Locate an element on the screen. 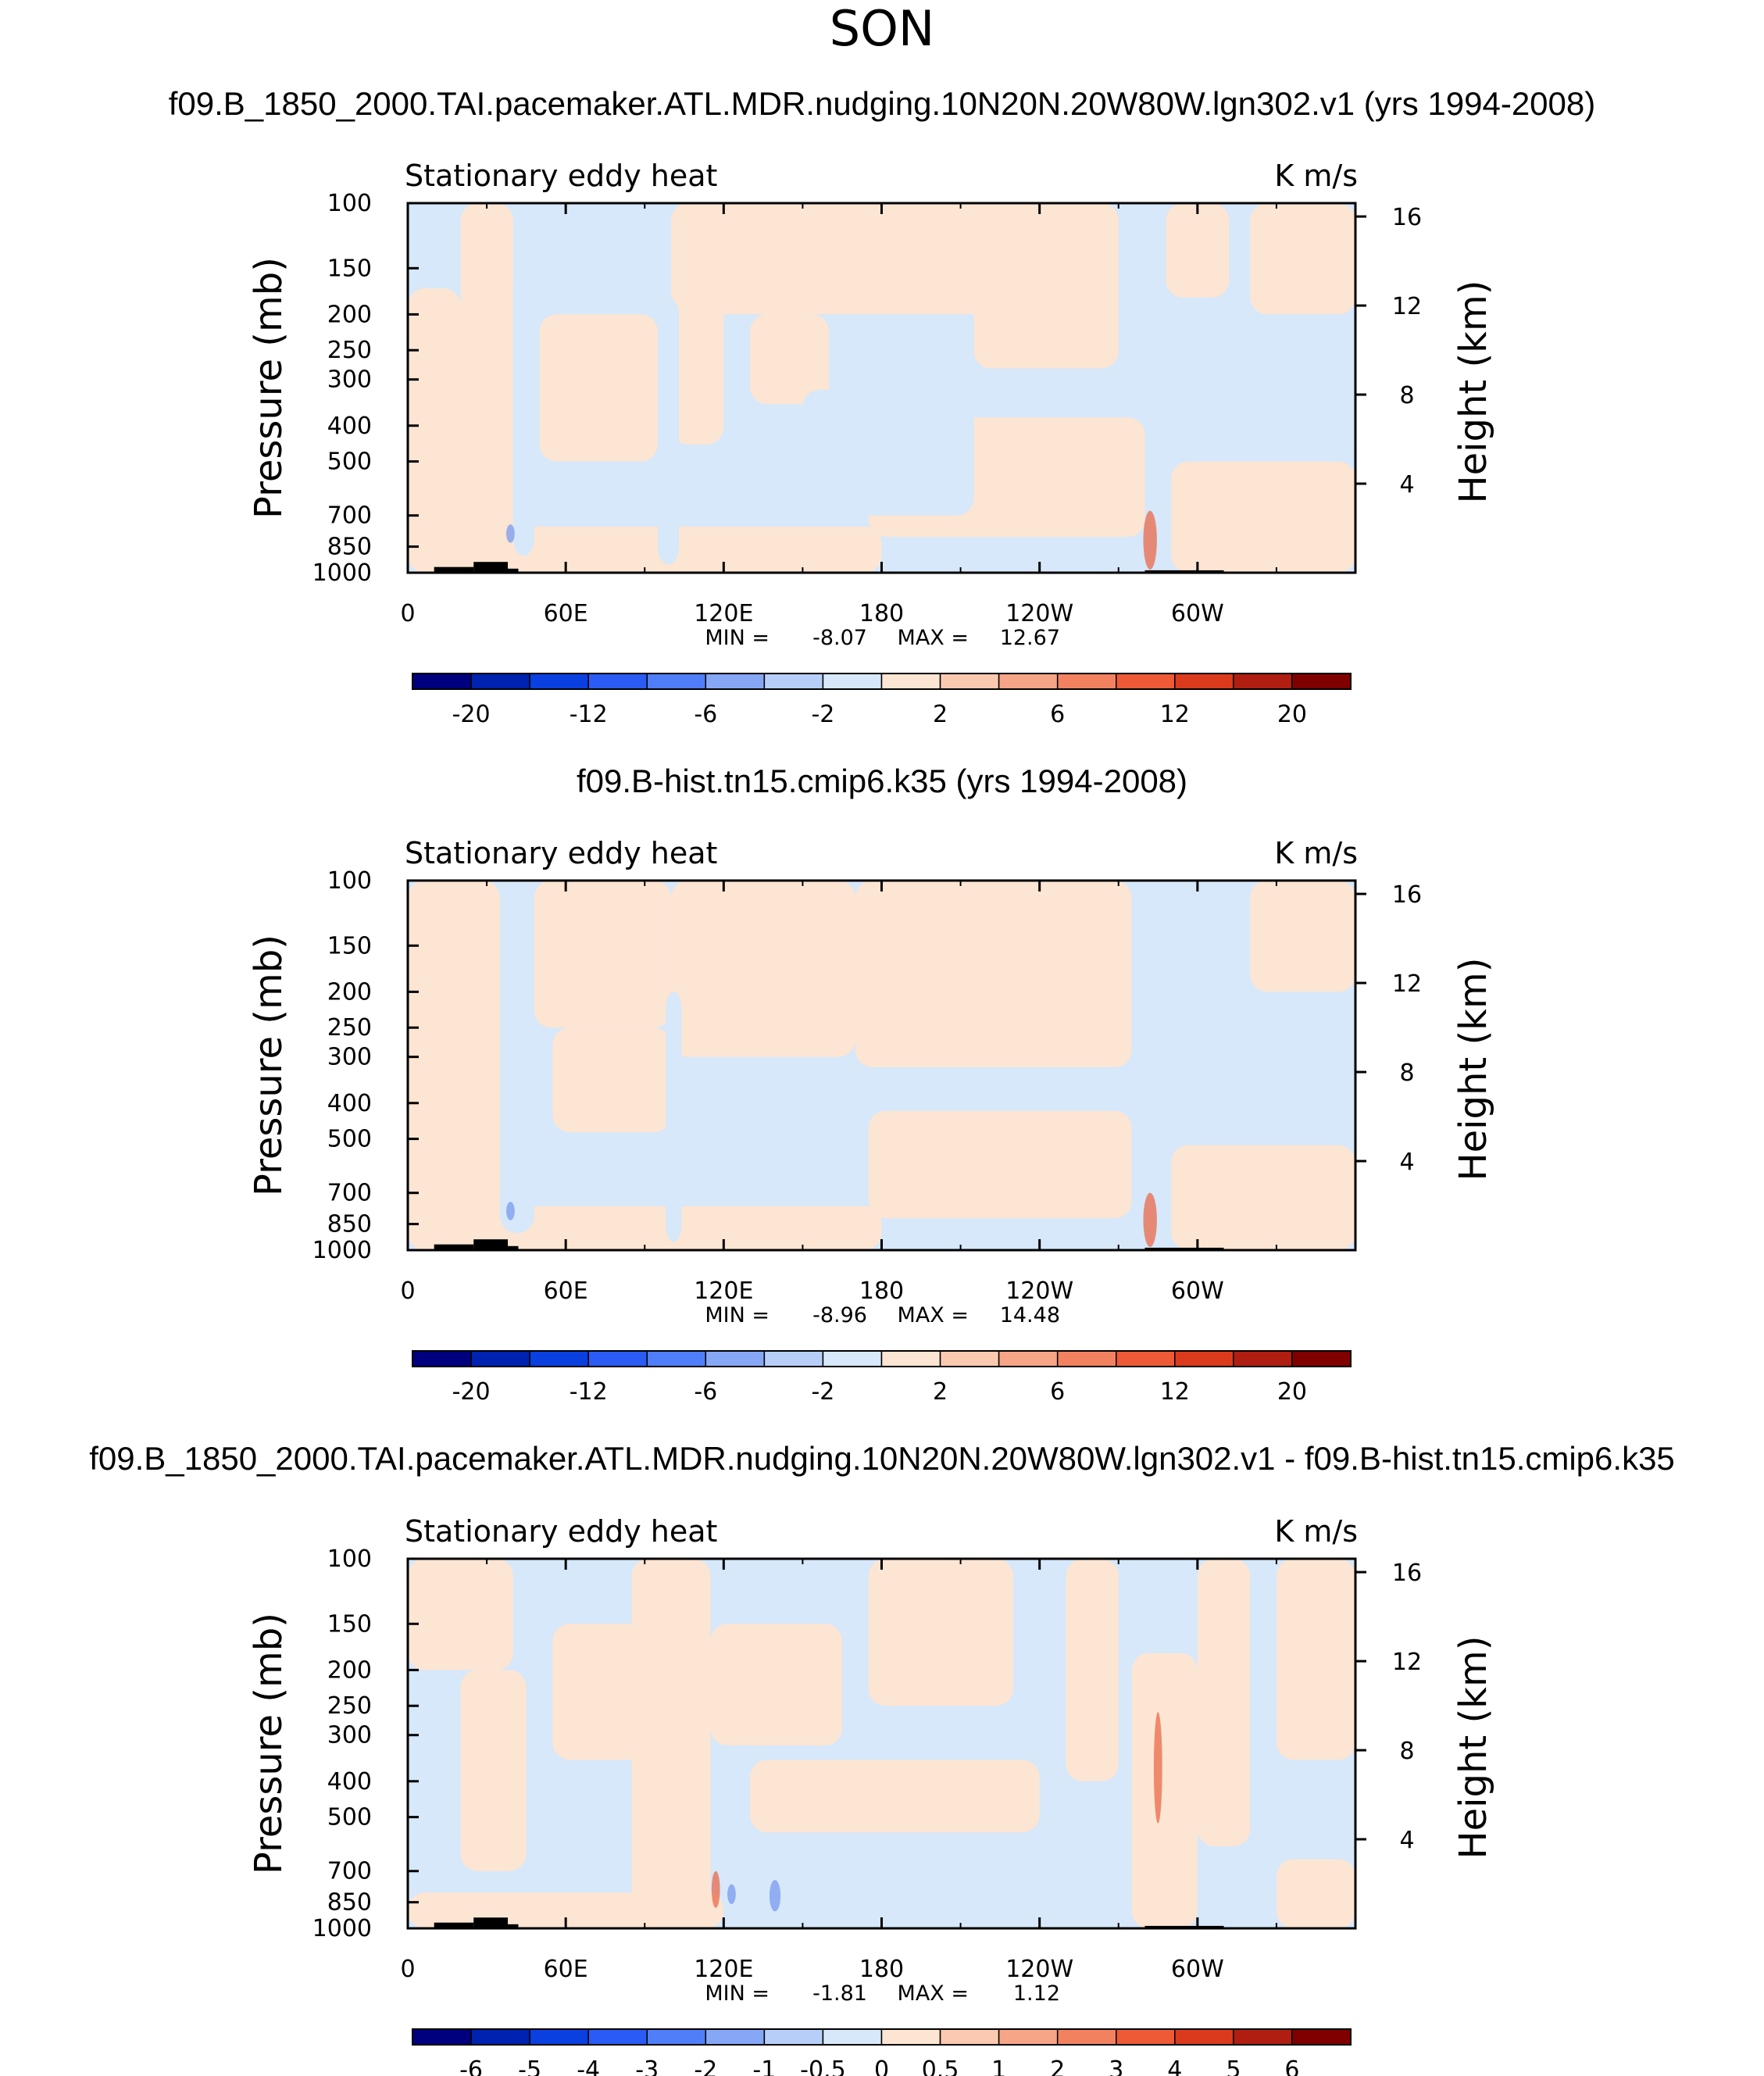 The height and width of the screenshot is (2076, 1764). height-tick-label: 12 is located at coordinates (1407, 306).